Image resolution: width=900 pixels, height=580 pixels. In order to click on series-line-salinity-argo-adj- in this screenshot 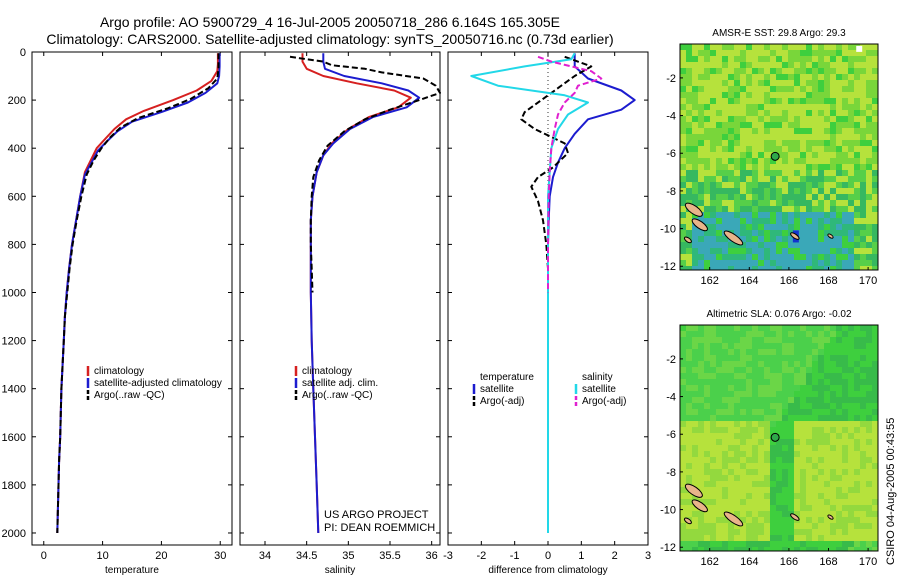, I will do `click(570, 174)`.